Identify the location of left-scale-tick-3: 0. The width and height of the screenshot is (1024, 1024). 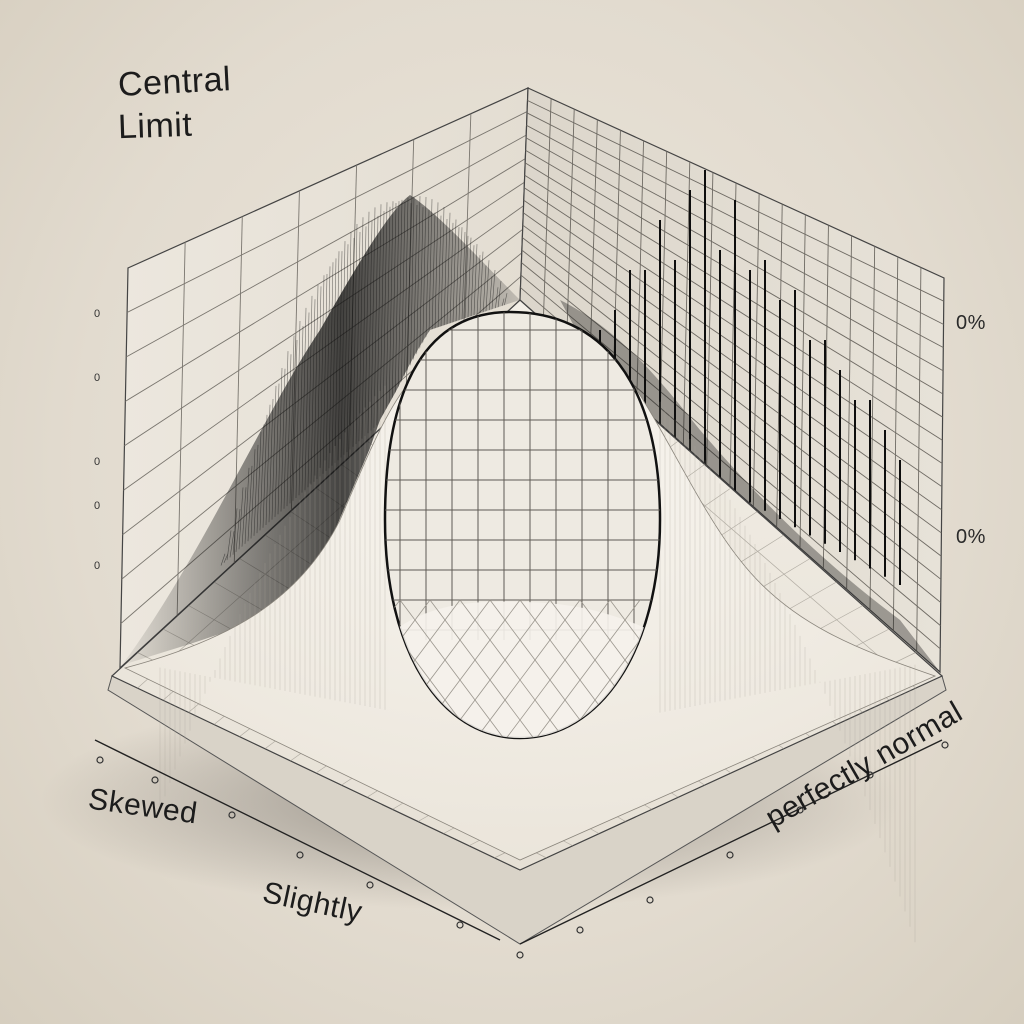
(97, 462).